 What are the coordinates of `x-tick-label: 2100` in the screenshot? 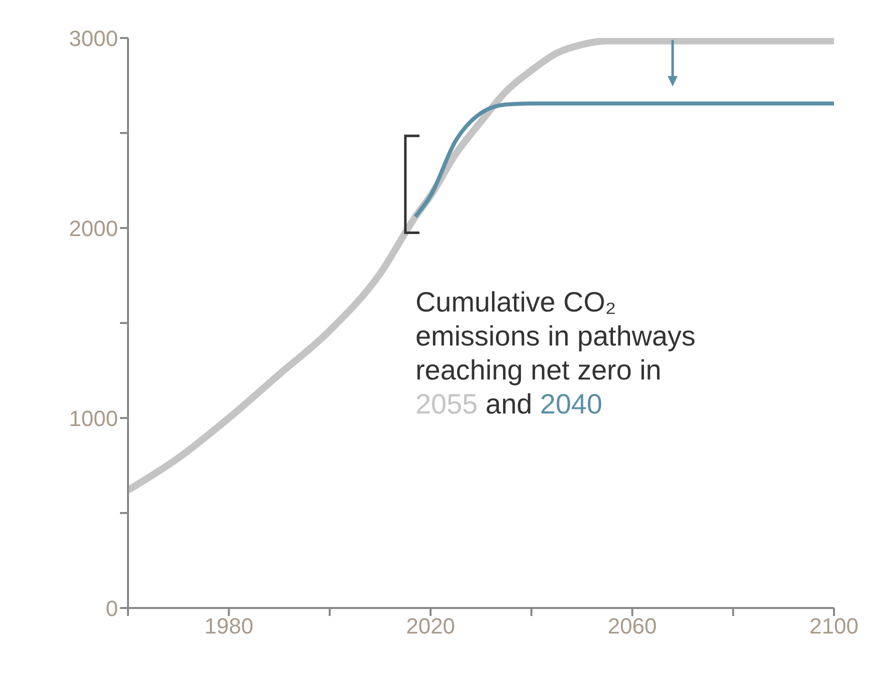 It's located at (834, 626).